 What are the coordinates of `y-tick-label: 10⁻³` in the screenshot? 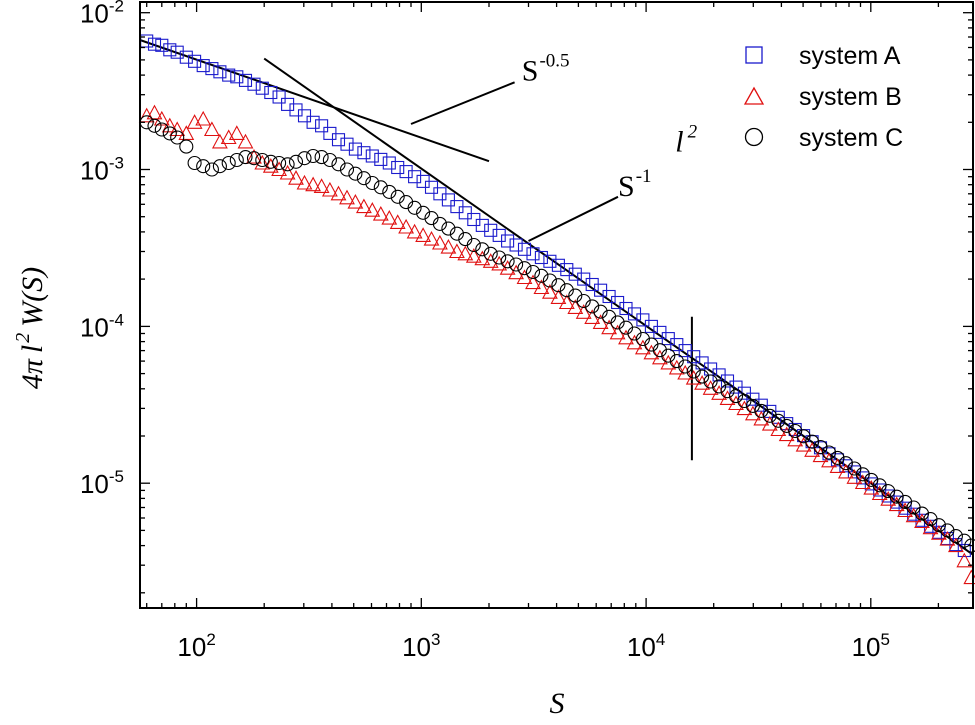 It's located at (102, 170).